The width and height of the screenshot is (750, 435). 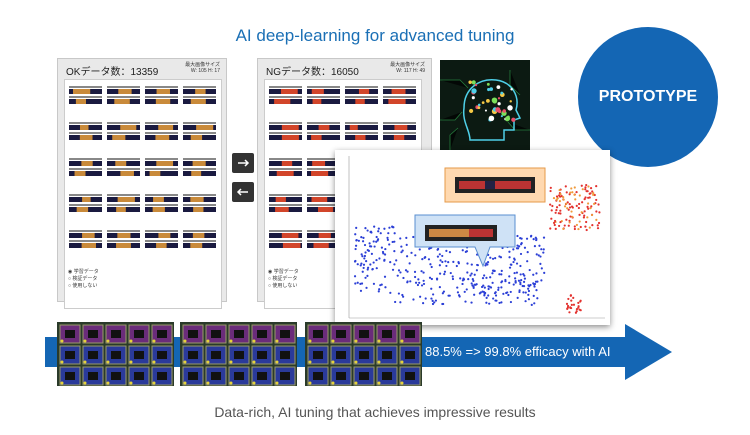 I want to click on size-label: 最大画像サイズ, so click(x=407, y=65).